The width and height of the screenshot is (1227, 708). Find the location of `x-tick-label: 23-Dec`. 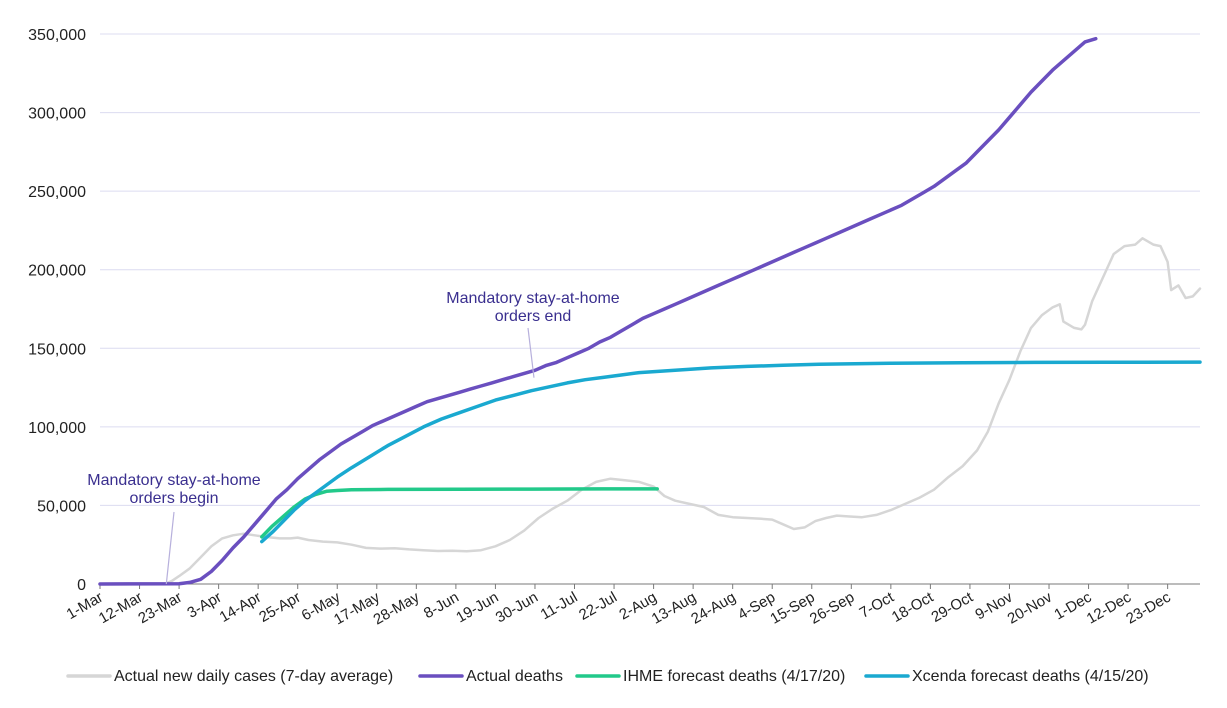

x-tick-label: 23-Dec is located at coordinates (1148, 607).